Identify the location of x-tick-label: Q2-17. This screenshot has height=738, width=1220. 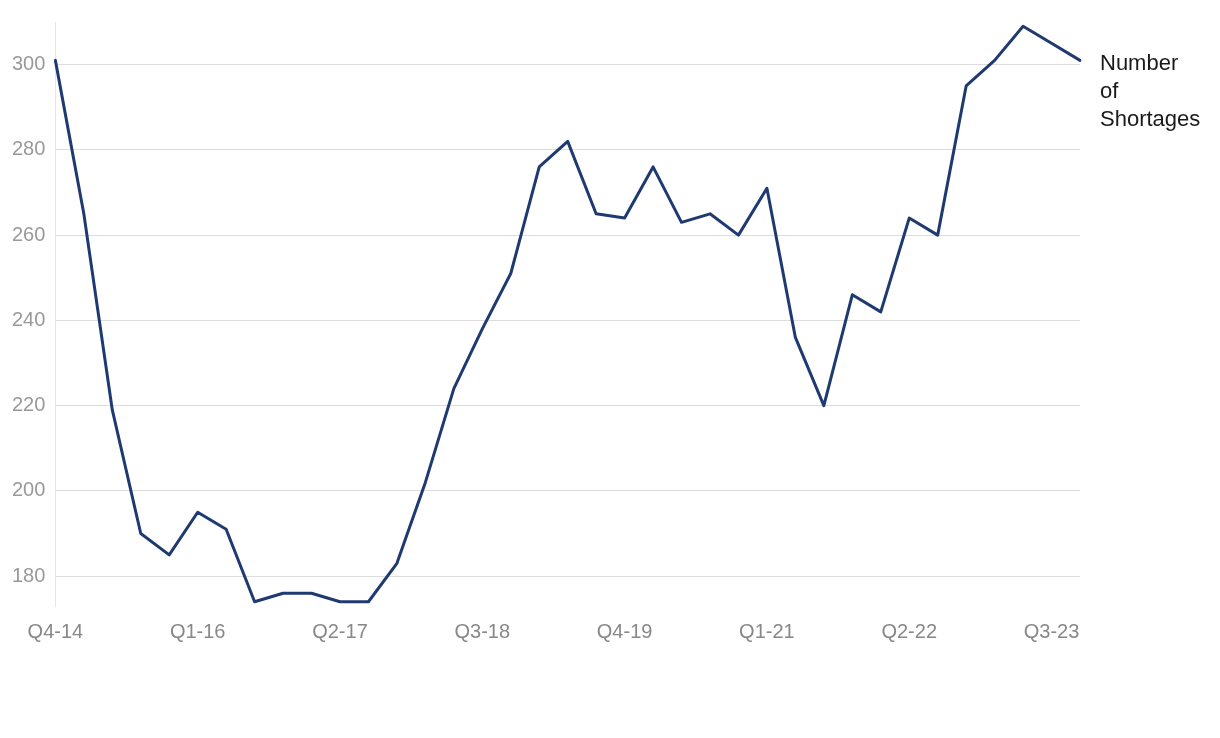
(340, 630).